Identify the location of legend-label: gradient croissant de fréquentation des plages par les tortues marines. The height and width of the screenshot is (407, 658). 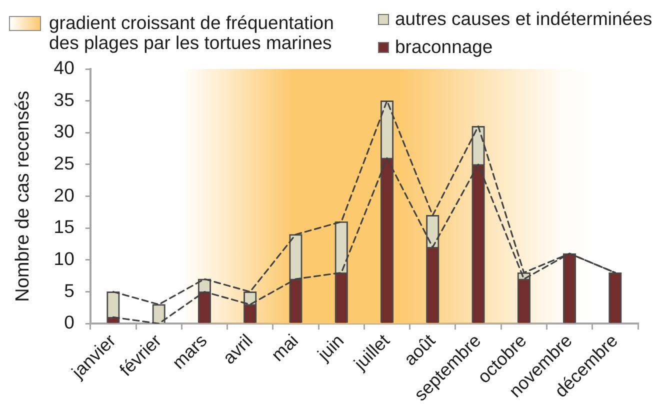
(192, 32).